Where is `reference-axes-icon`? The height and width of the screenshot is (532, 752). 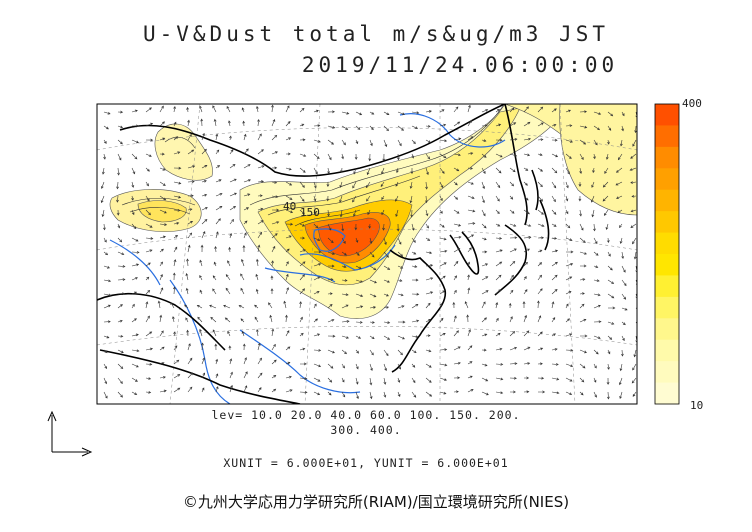
reference-axes-icon is located at coordinates (70, 433).